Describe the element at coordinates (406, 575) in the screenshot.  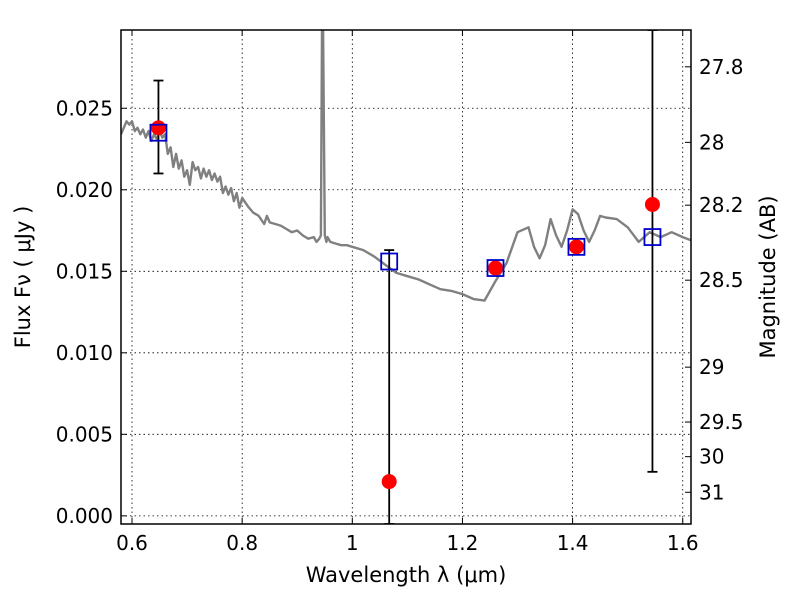
I see `x-axis-label: Wavelength λ (μm)` at that location.